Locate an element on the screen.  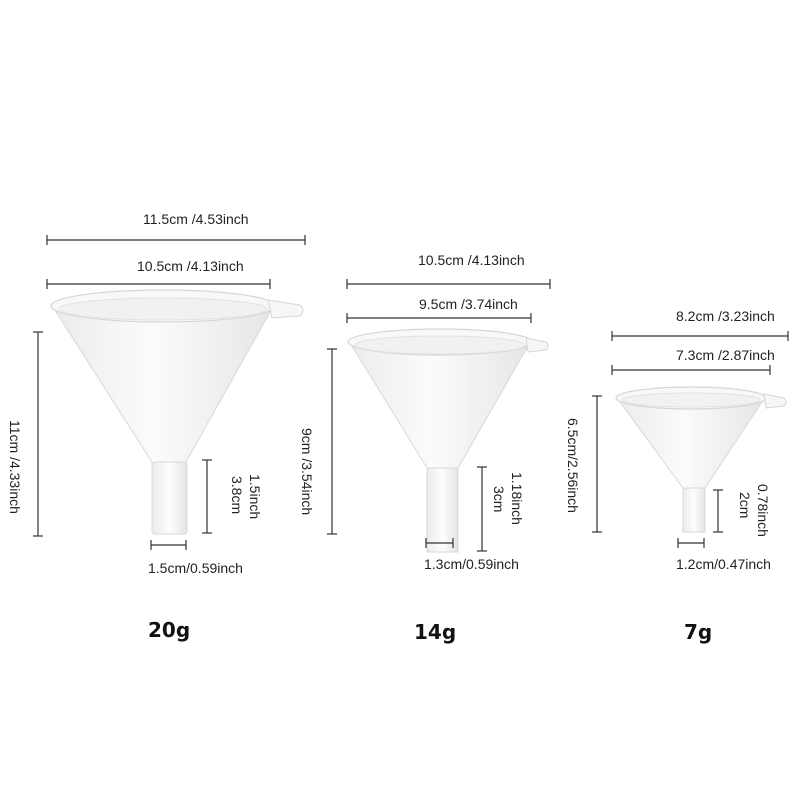
spout-length-cm-label-small: 2cm is located at coordinates (745, 505).